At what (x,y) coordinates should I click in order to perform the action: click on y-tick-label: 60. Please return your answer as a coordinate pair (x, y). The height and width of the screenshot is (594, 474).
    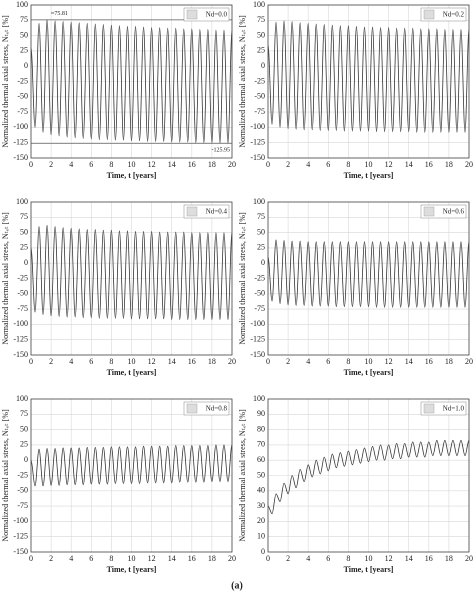
    Looking at the image, I should click on (261, 459).